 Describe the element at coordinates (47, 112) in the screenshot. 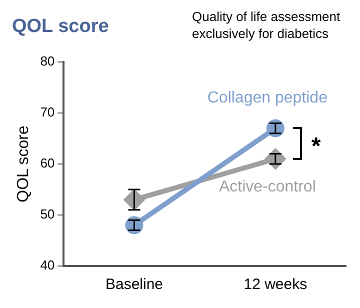

I see `y-tick-label: 70` at that location.